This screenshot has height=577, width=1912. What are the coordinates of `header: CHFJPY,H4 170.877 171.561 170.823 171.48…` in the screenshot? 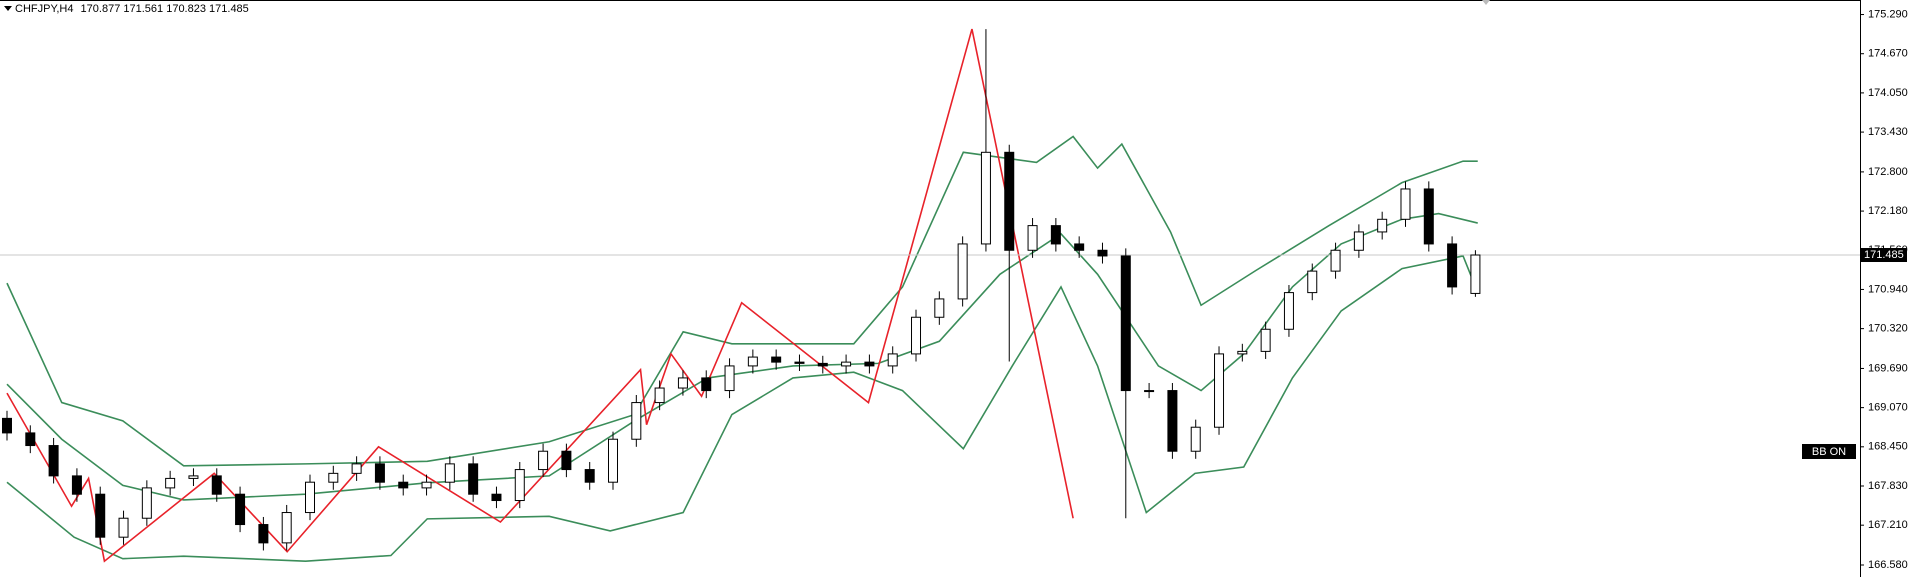 It's located at (132, 9).